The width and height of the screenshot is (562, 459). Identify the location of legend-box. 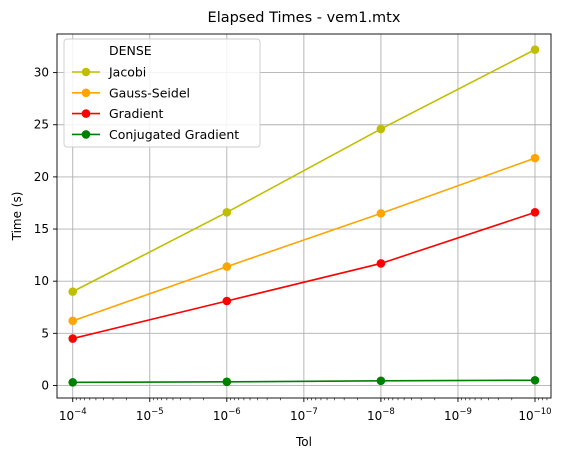
(162, 93).